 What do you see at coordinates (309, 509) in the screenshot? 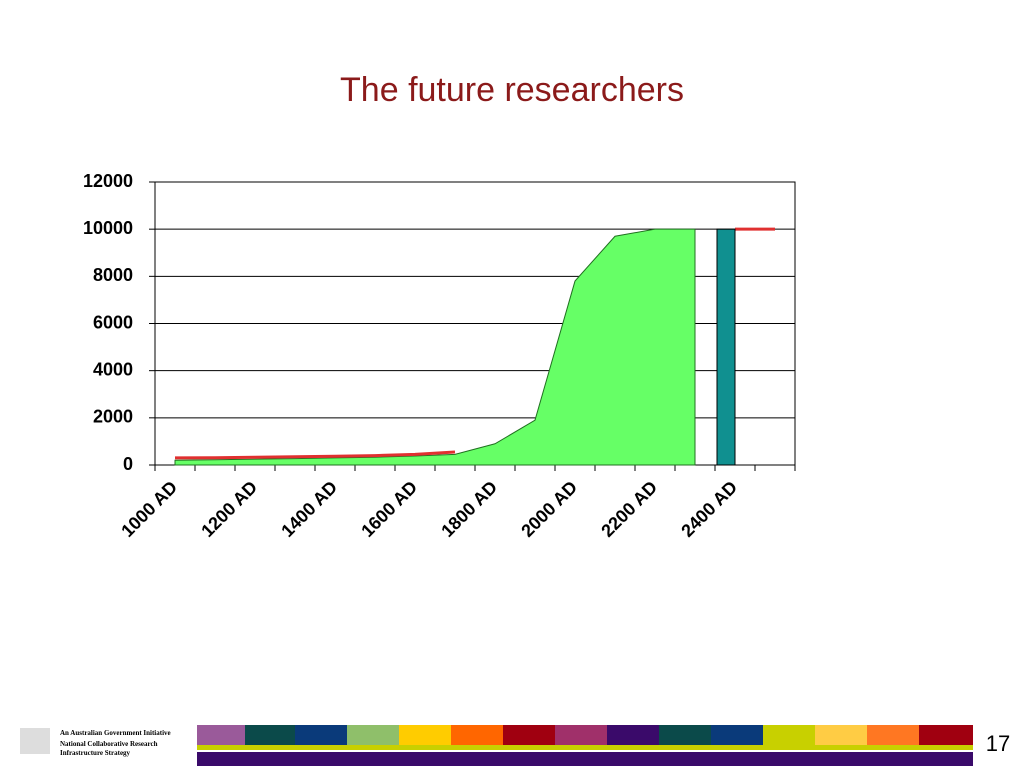
I see `x-tick-label: 1400 AD` at bounding box center [309, 509].